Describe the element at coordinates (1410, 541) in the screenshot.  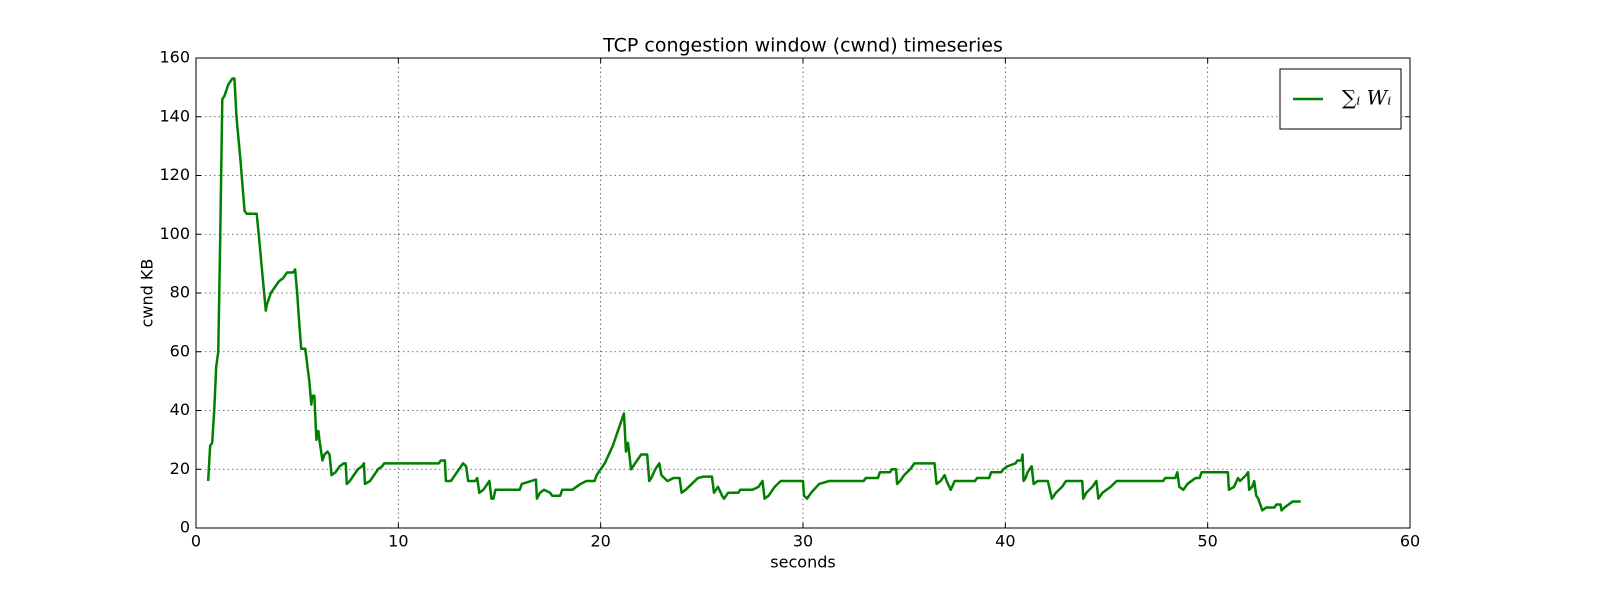
I see `x-tick-label: 60` at that location.